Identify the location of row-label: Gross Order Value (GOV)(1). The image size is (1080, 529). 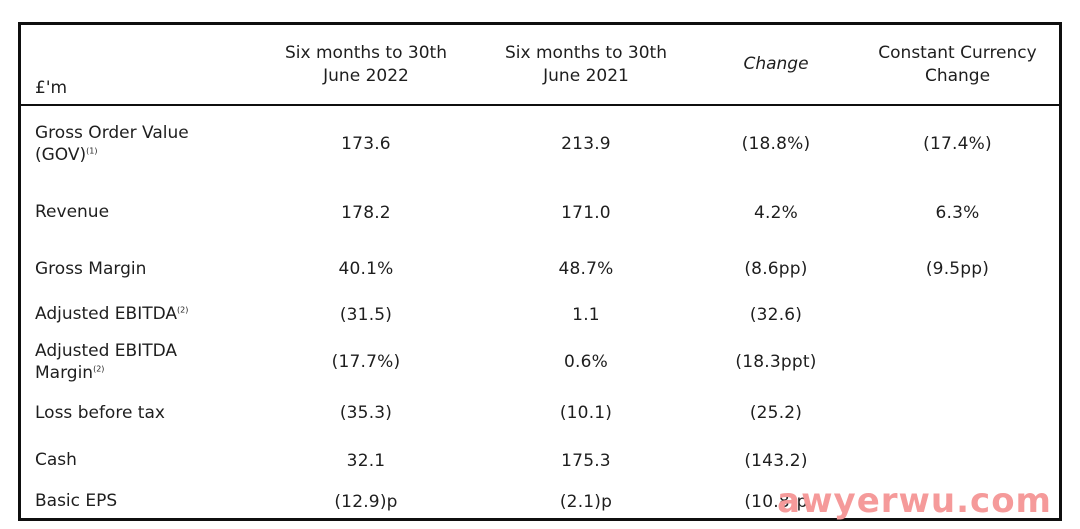
(112, 143).